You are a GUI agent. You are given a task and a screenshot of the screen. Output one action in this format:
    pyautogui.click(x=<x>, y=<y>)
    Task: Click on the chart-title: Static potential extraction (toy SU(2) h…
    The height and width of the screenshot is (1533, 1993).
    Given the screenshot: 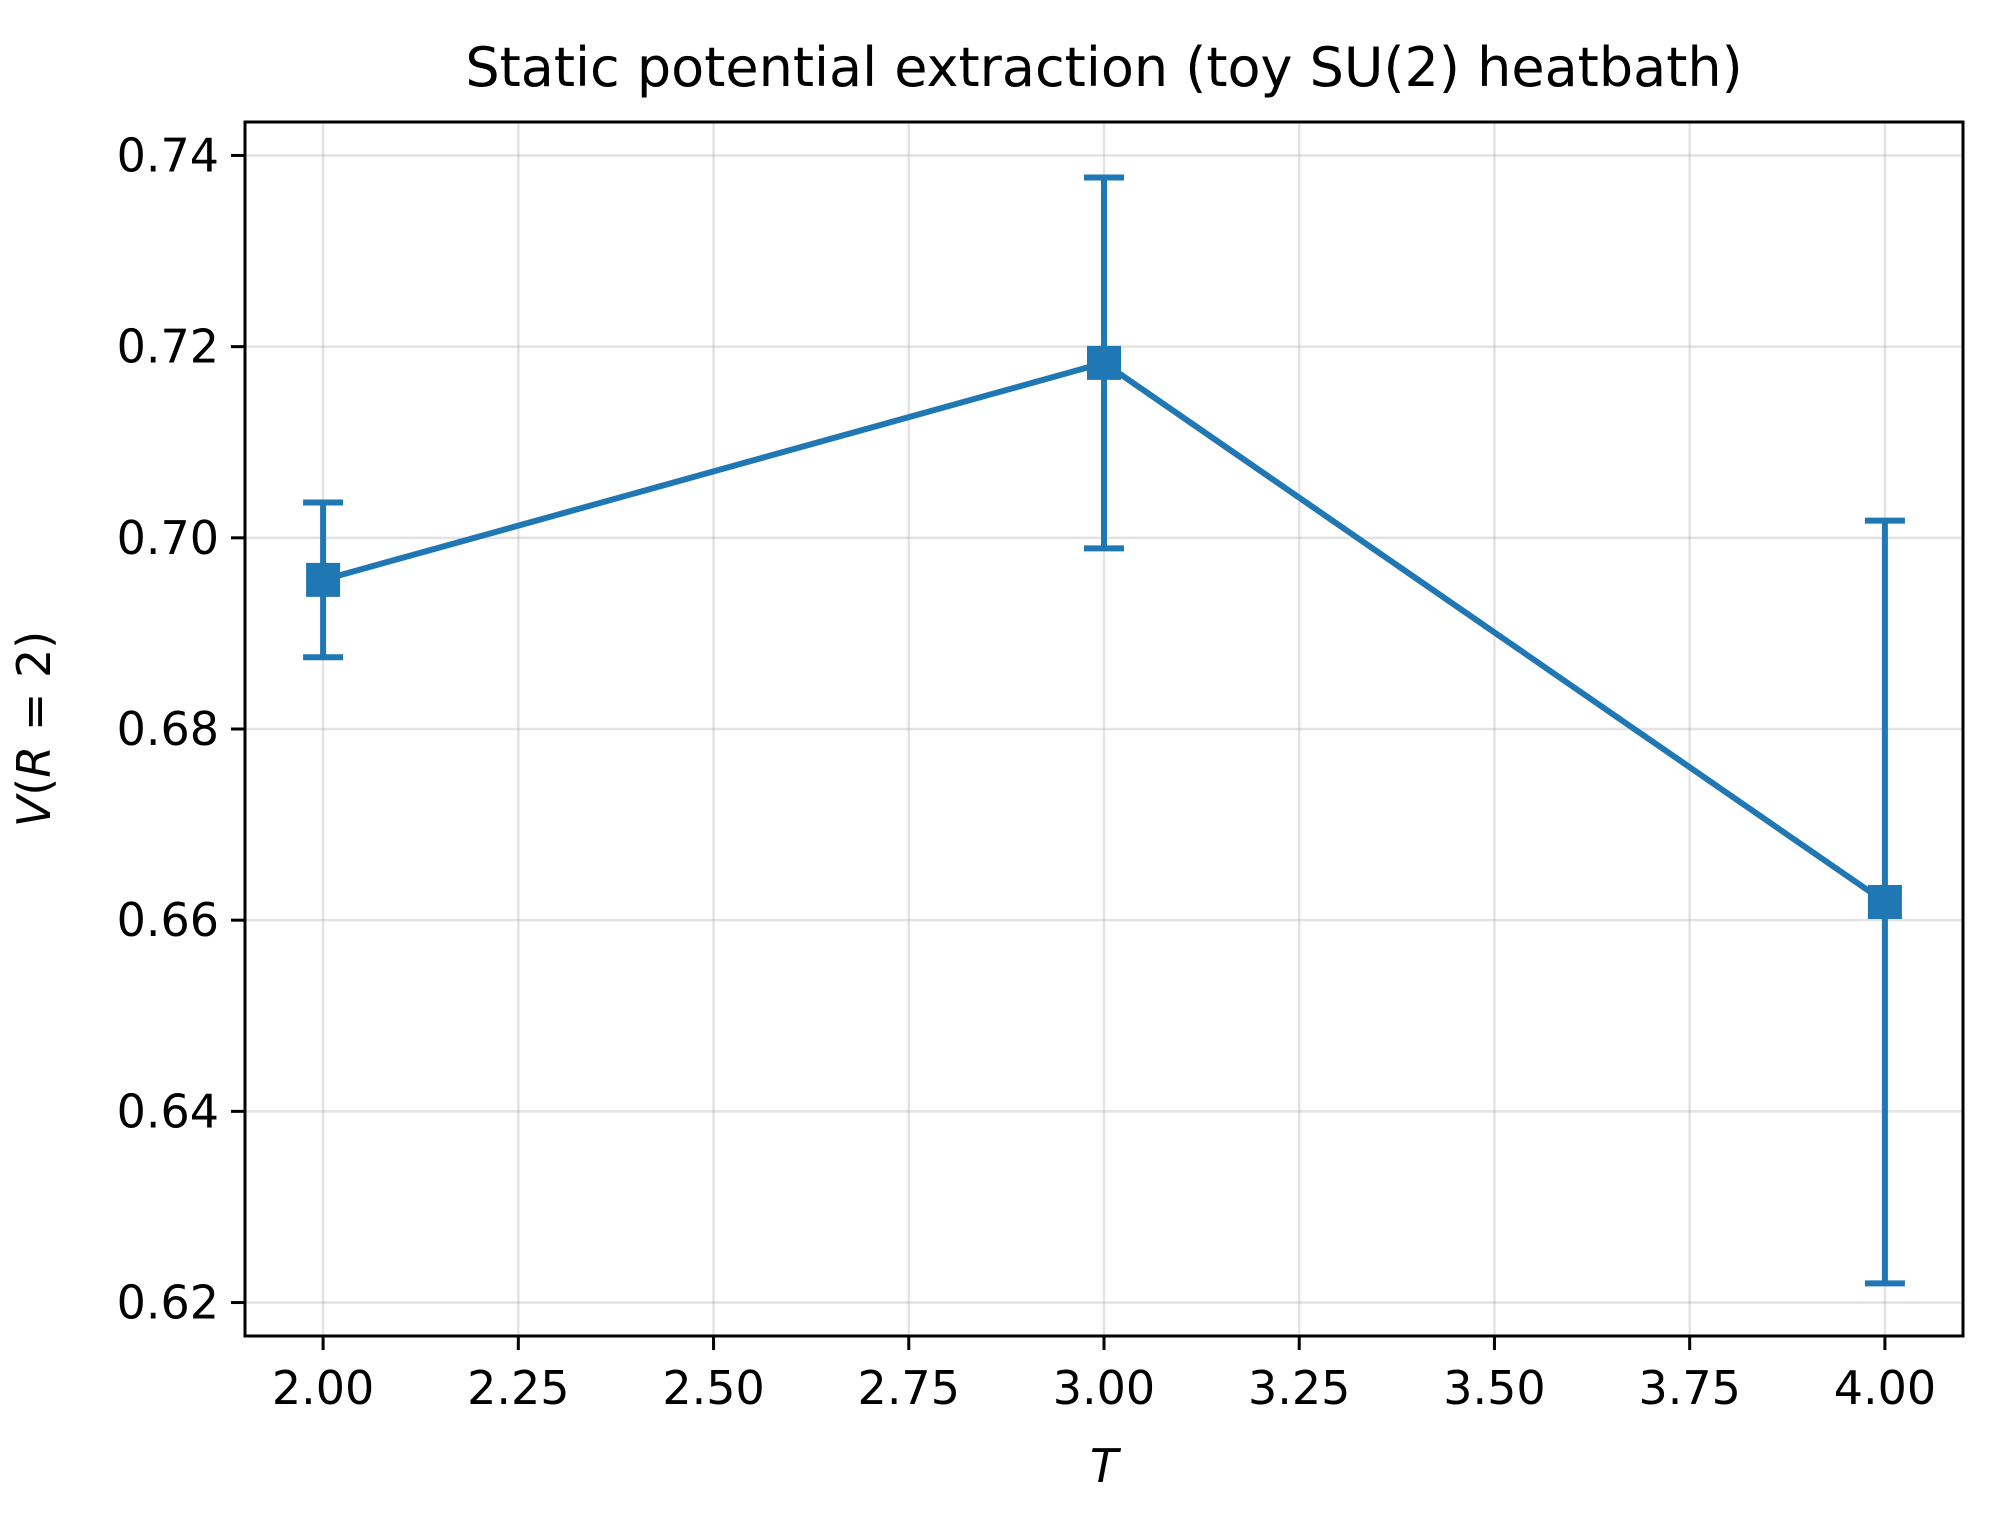 What is the action you would take?
    pyautogui.click(x=1103, y=67)
    